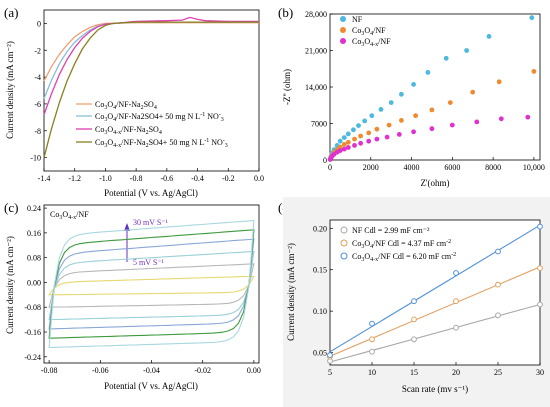 This screenshot has width=550, height=407. What do you see at coordinates (391, 230) in the screenshot?
I see `legend-label-d1: NF Cdl = 2.99 mF cm⁻²` at bounding box center [391, 230].